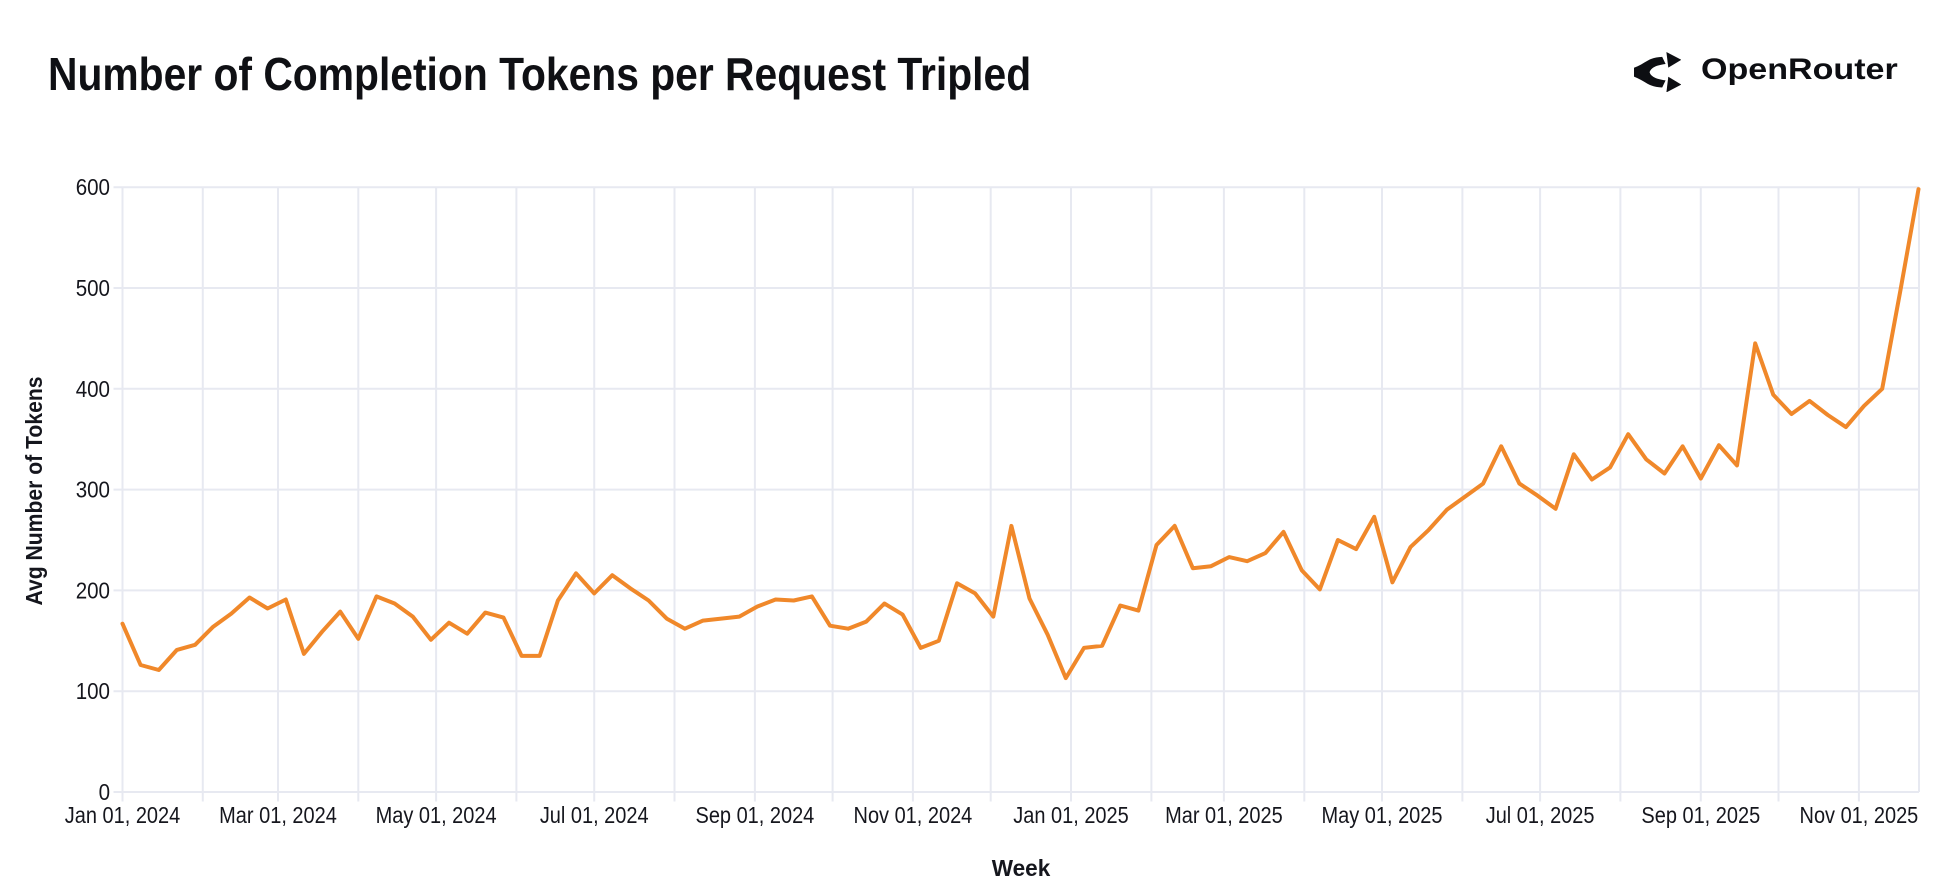 The width and height of the screenshot is (1942, 882). I want to click on svg-text: May 01, 2025, so click(1382, 814).